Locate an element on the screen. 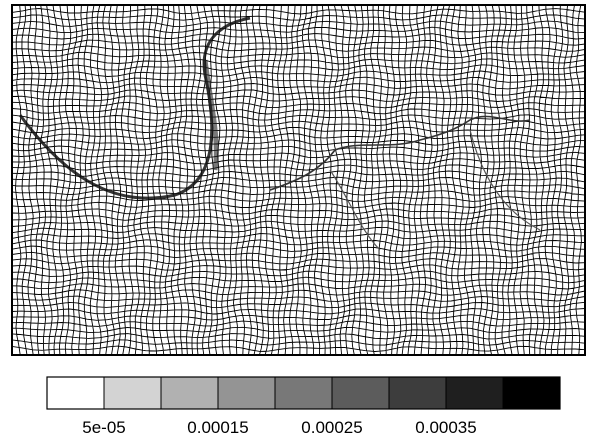 The image size is (609, 438). colorbar: 5e-05 0.00015 0.00025 0.00035 is located at coordinates (303, 406).